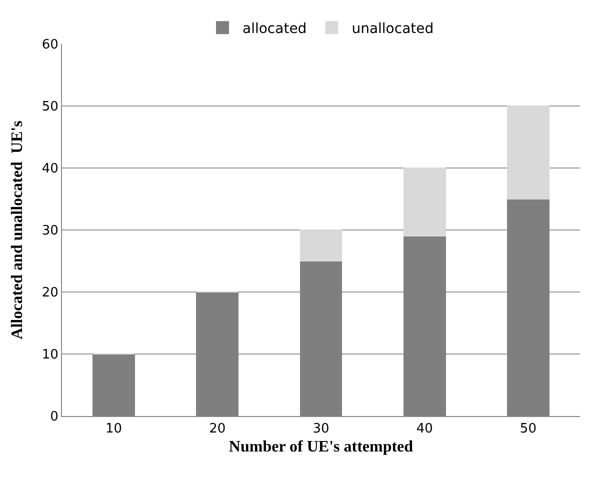  Describe the element at coordinates (321, 429) in the screenshot. I see `x-tick-label: 30` at that location.